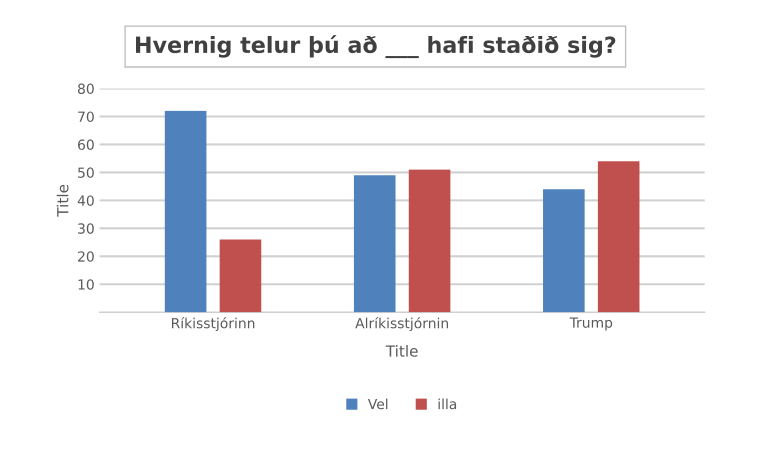 The image size is (766, 466). I want to click on y-tick-label: 70, so click(86, 116).